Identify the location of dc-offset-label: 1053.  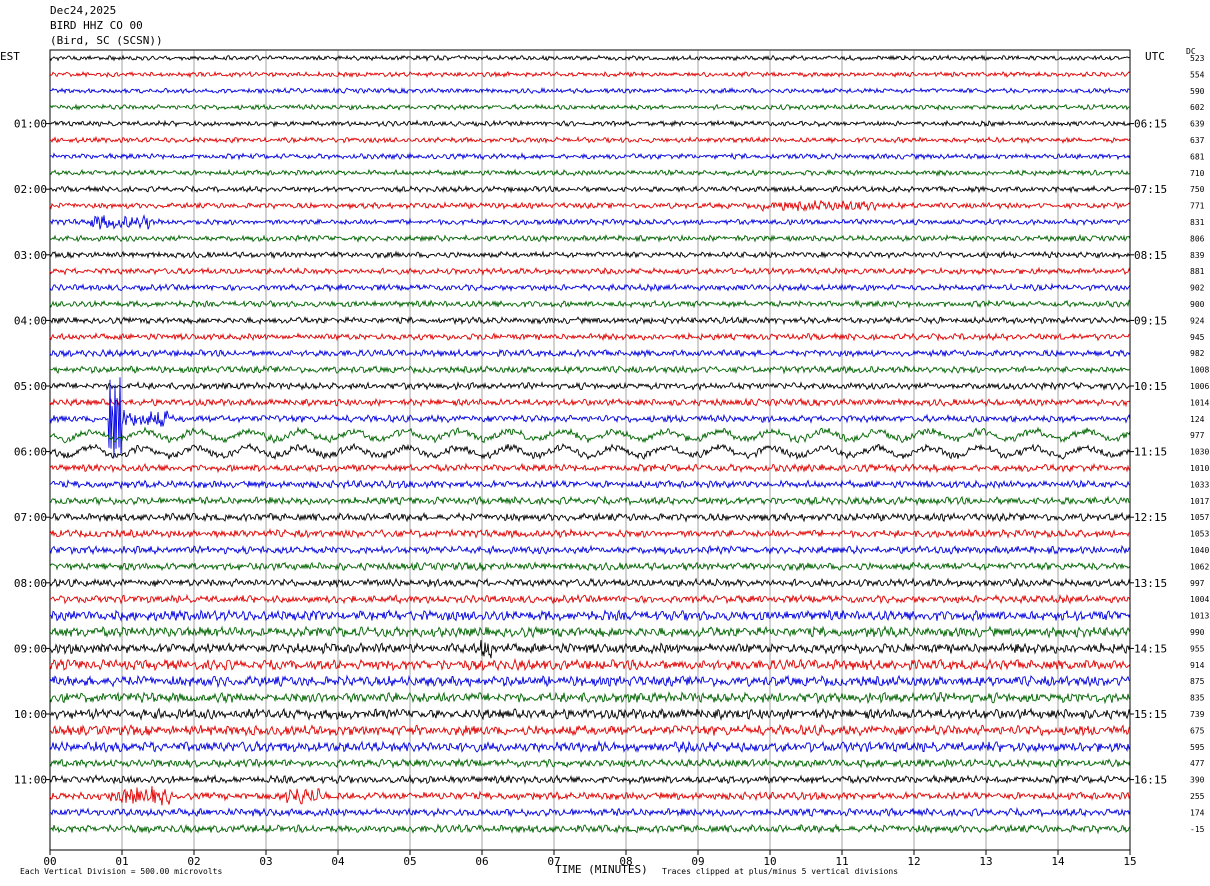
(1199, 534).